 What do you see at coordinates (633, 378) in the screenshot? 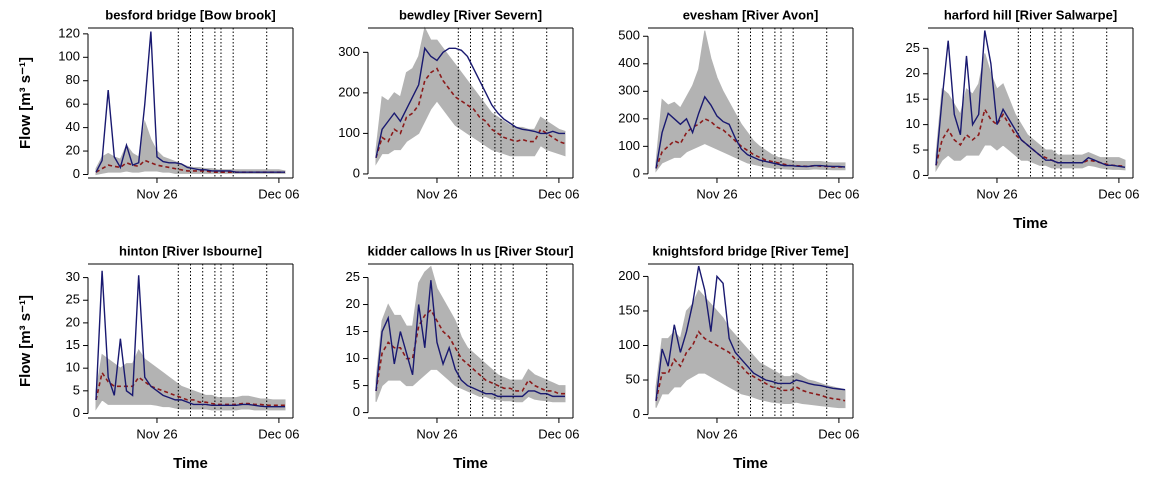
I see `y-tick-label: 50` at bounding box center [633, 378].